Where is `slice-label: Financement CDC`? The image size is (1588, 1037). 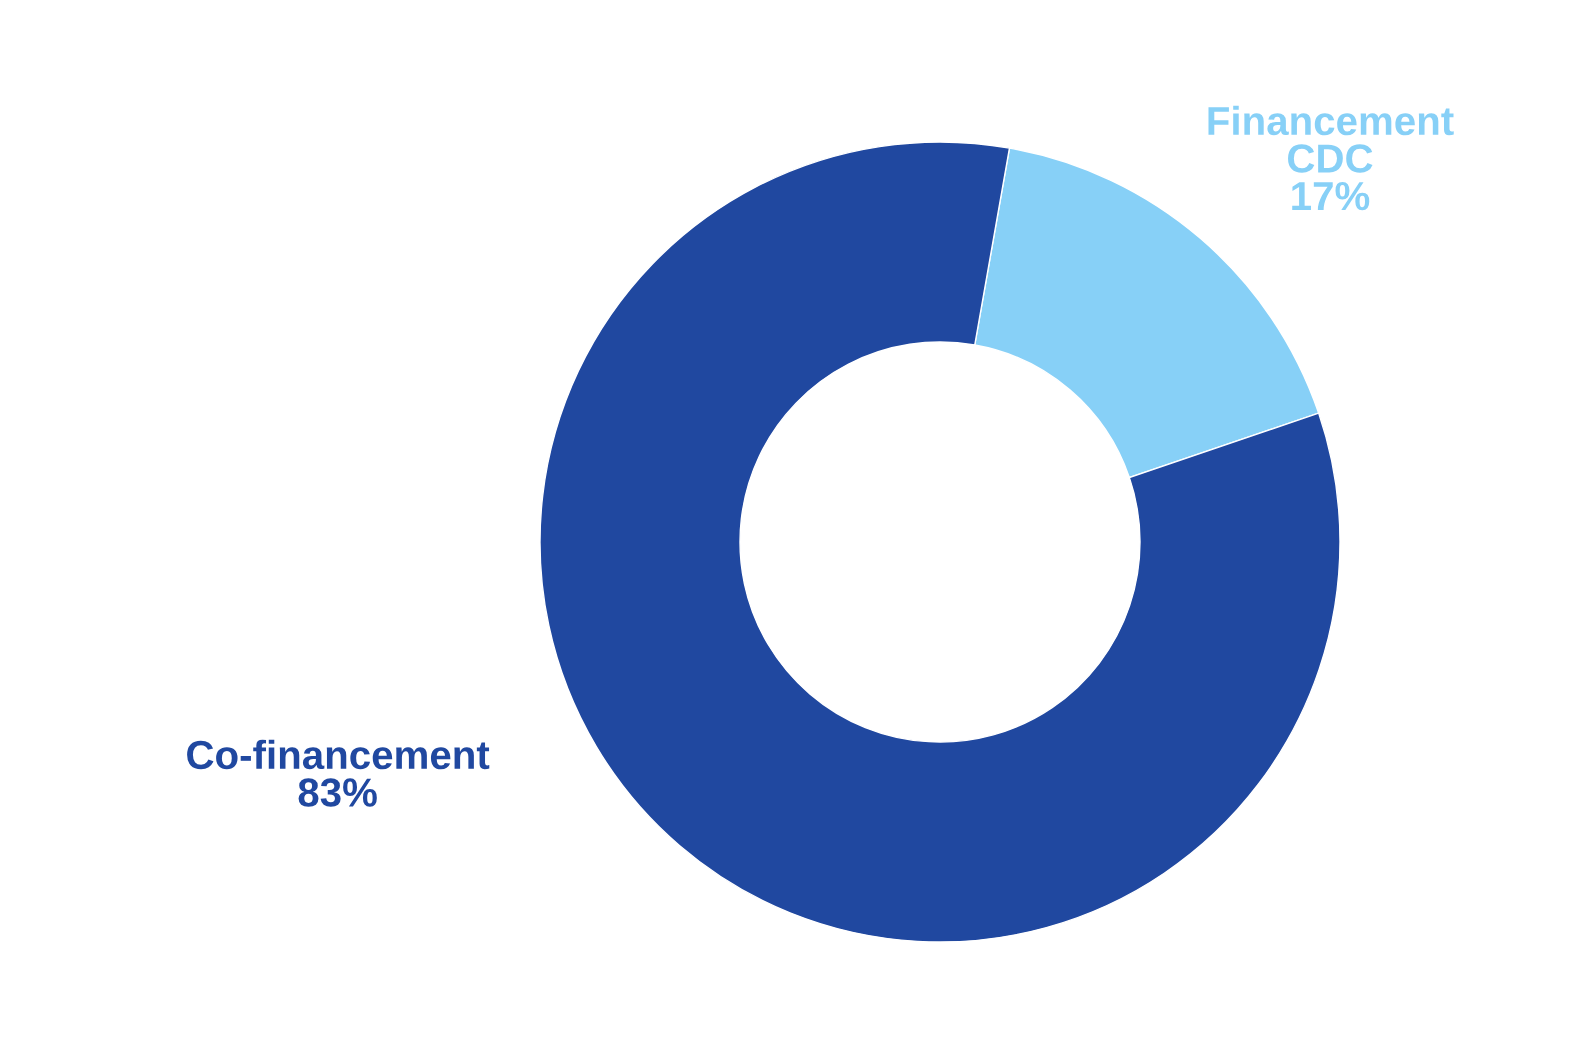
slice-label: Financement CDC is located at coordinates (1331, 139).